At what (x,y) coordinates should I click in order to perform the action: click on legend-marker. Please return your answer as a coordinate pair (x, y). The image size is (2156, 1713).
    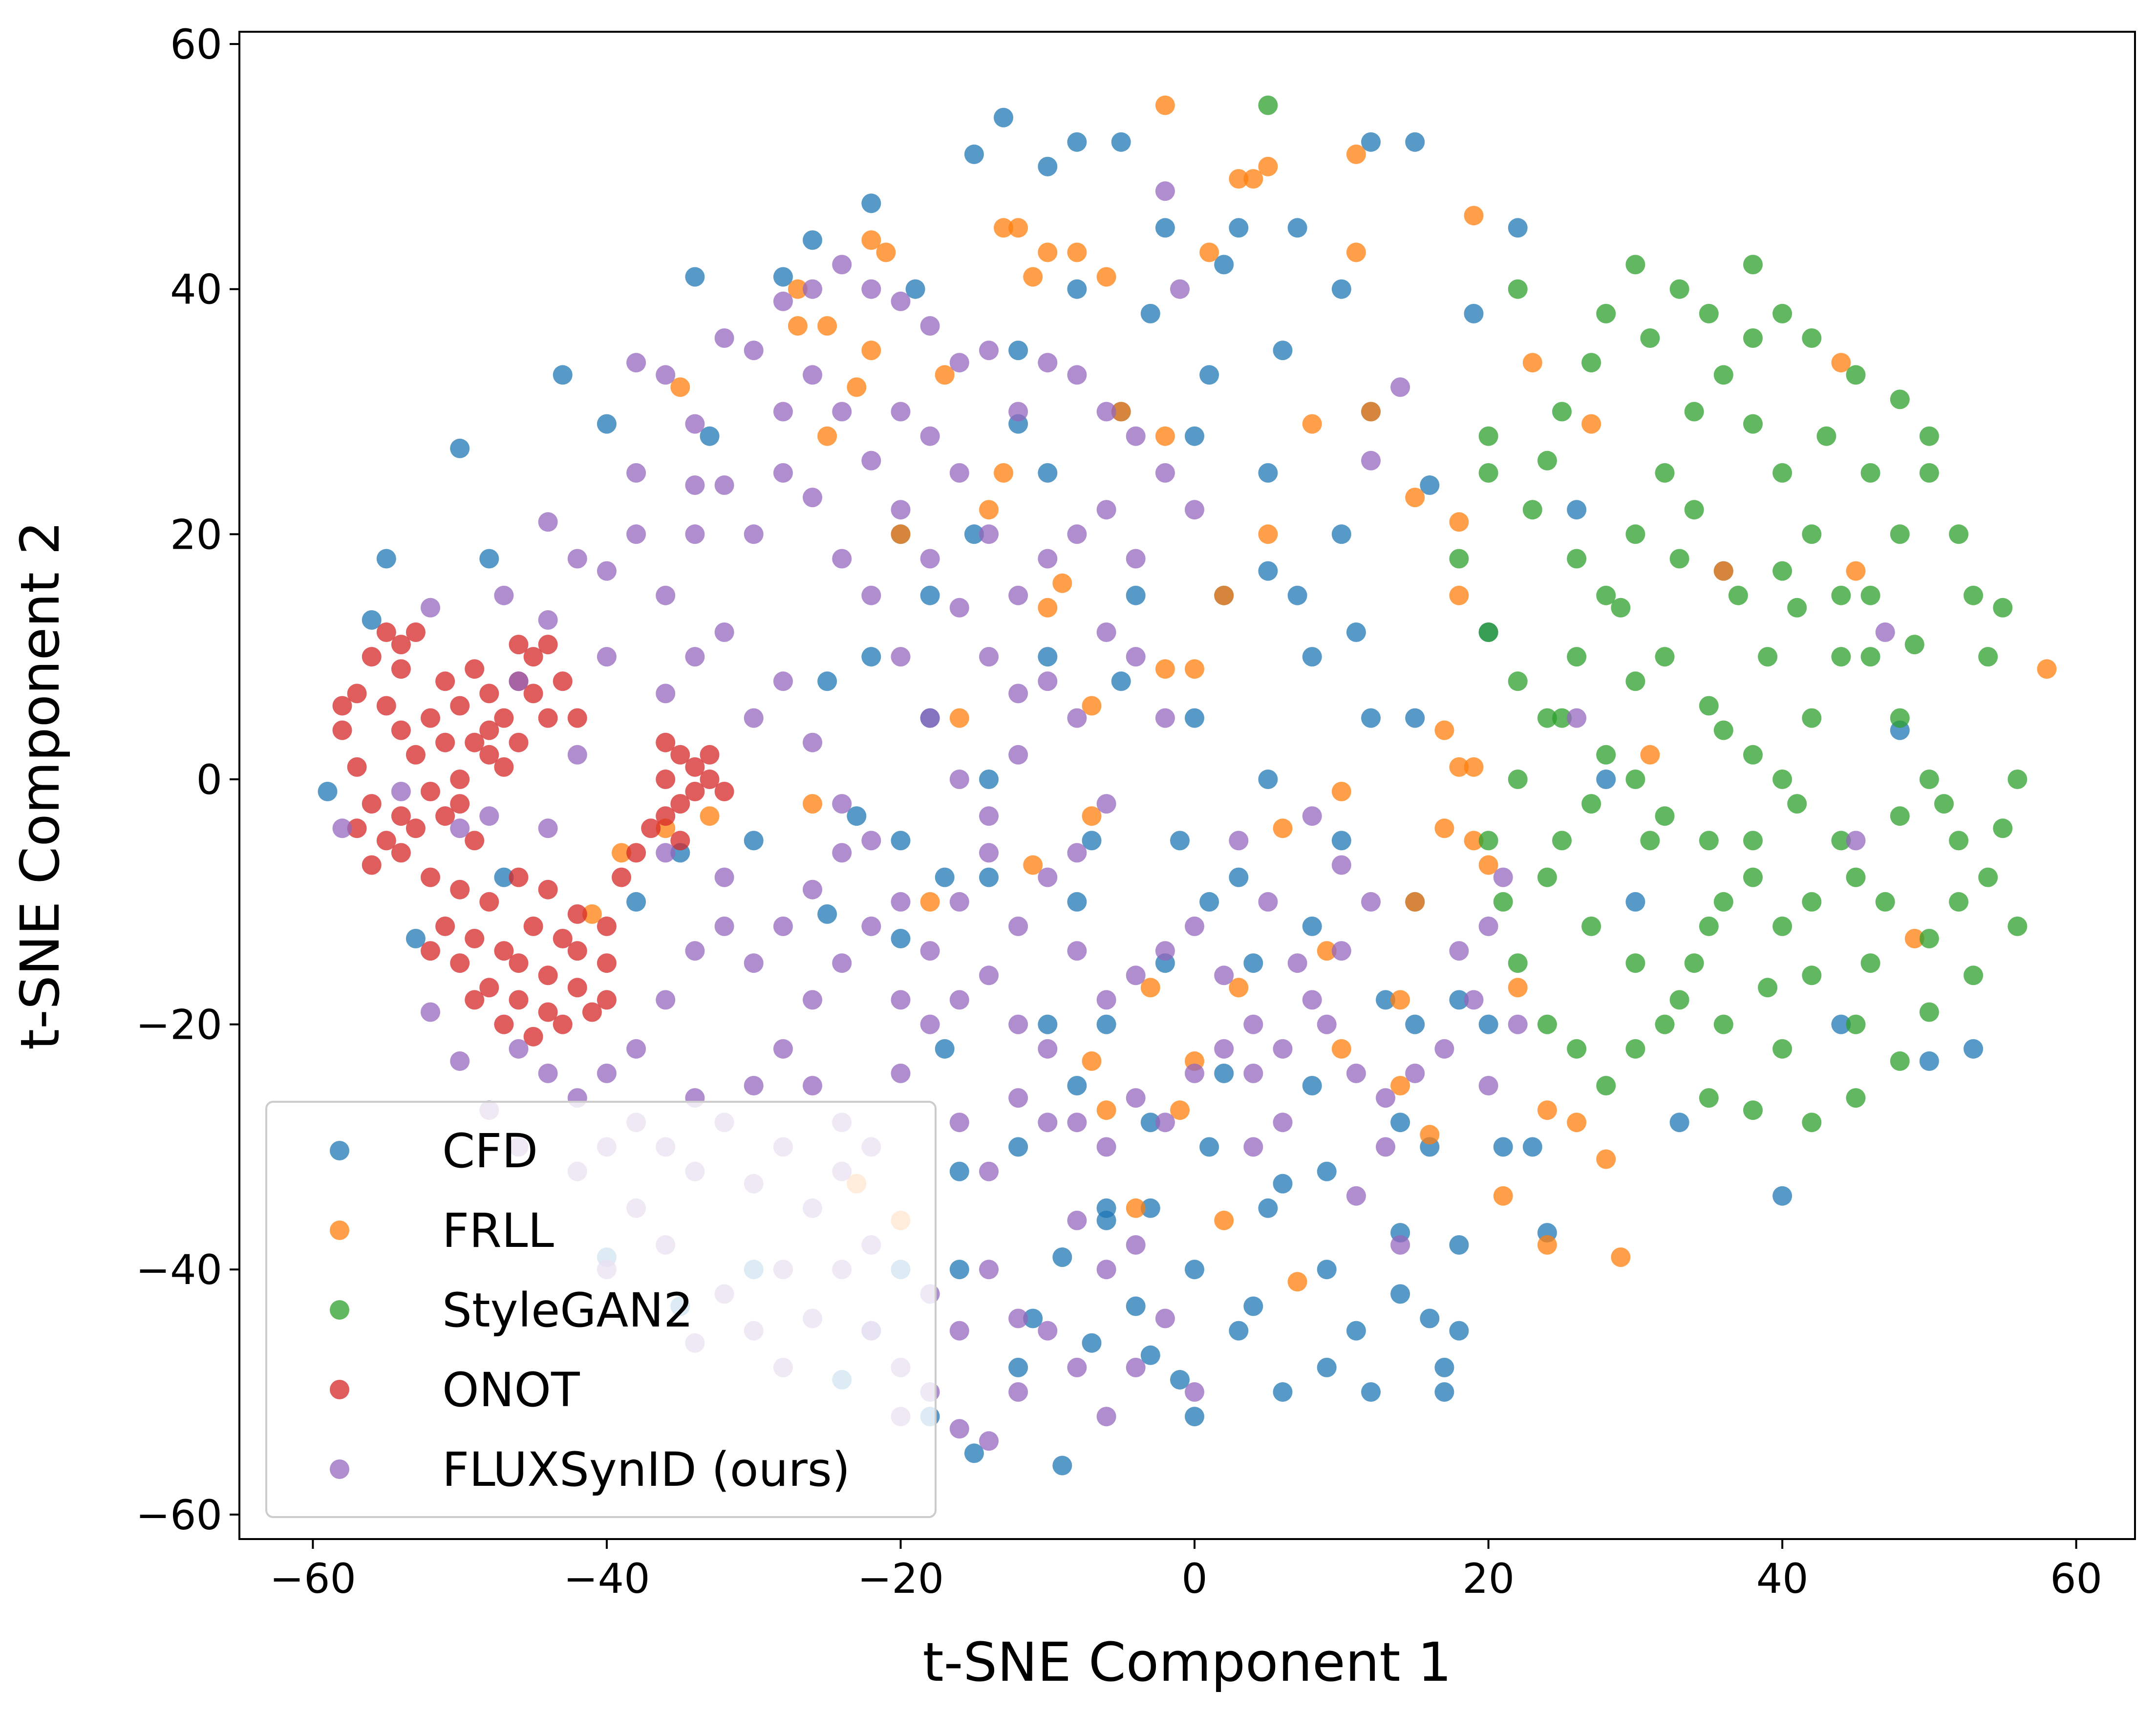
    Looking at the image, I should click on (339, 1469).